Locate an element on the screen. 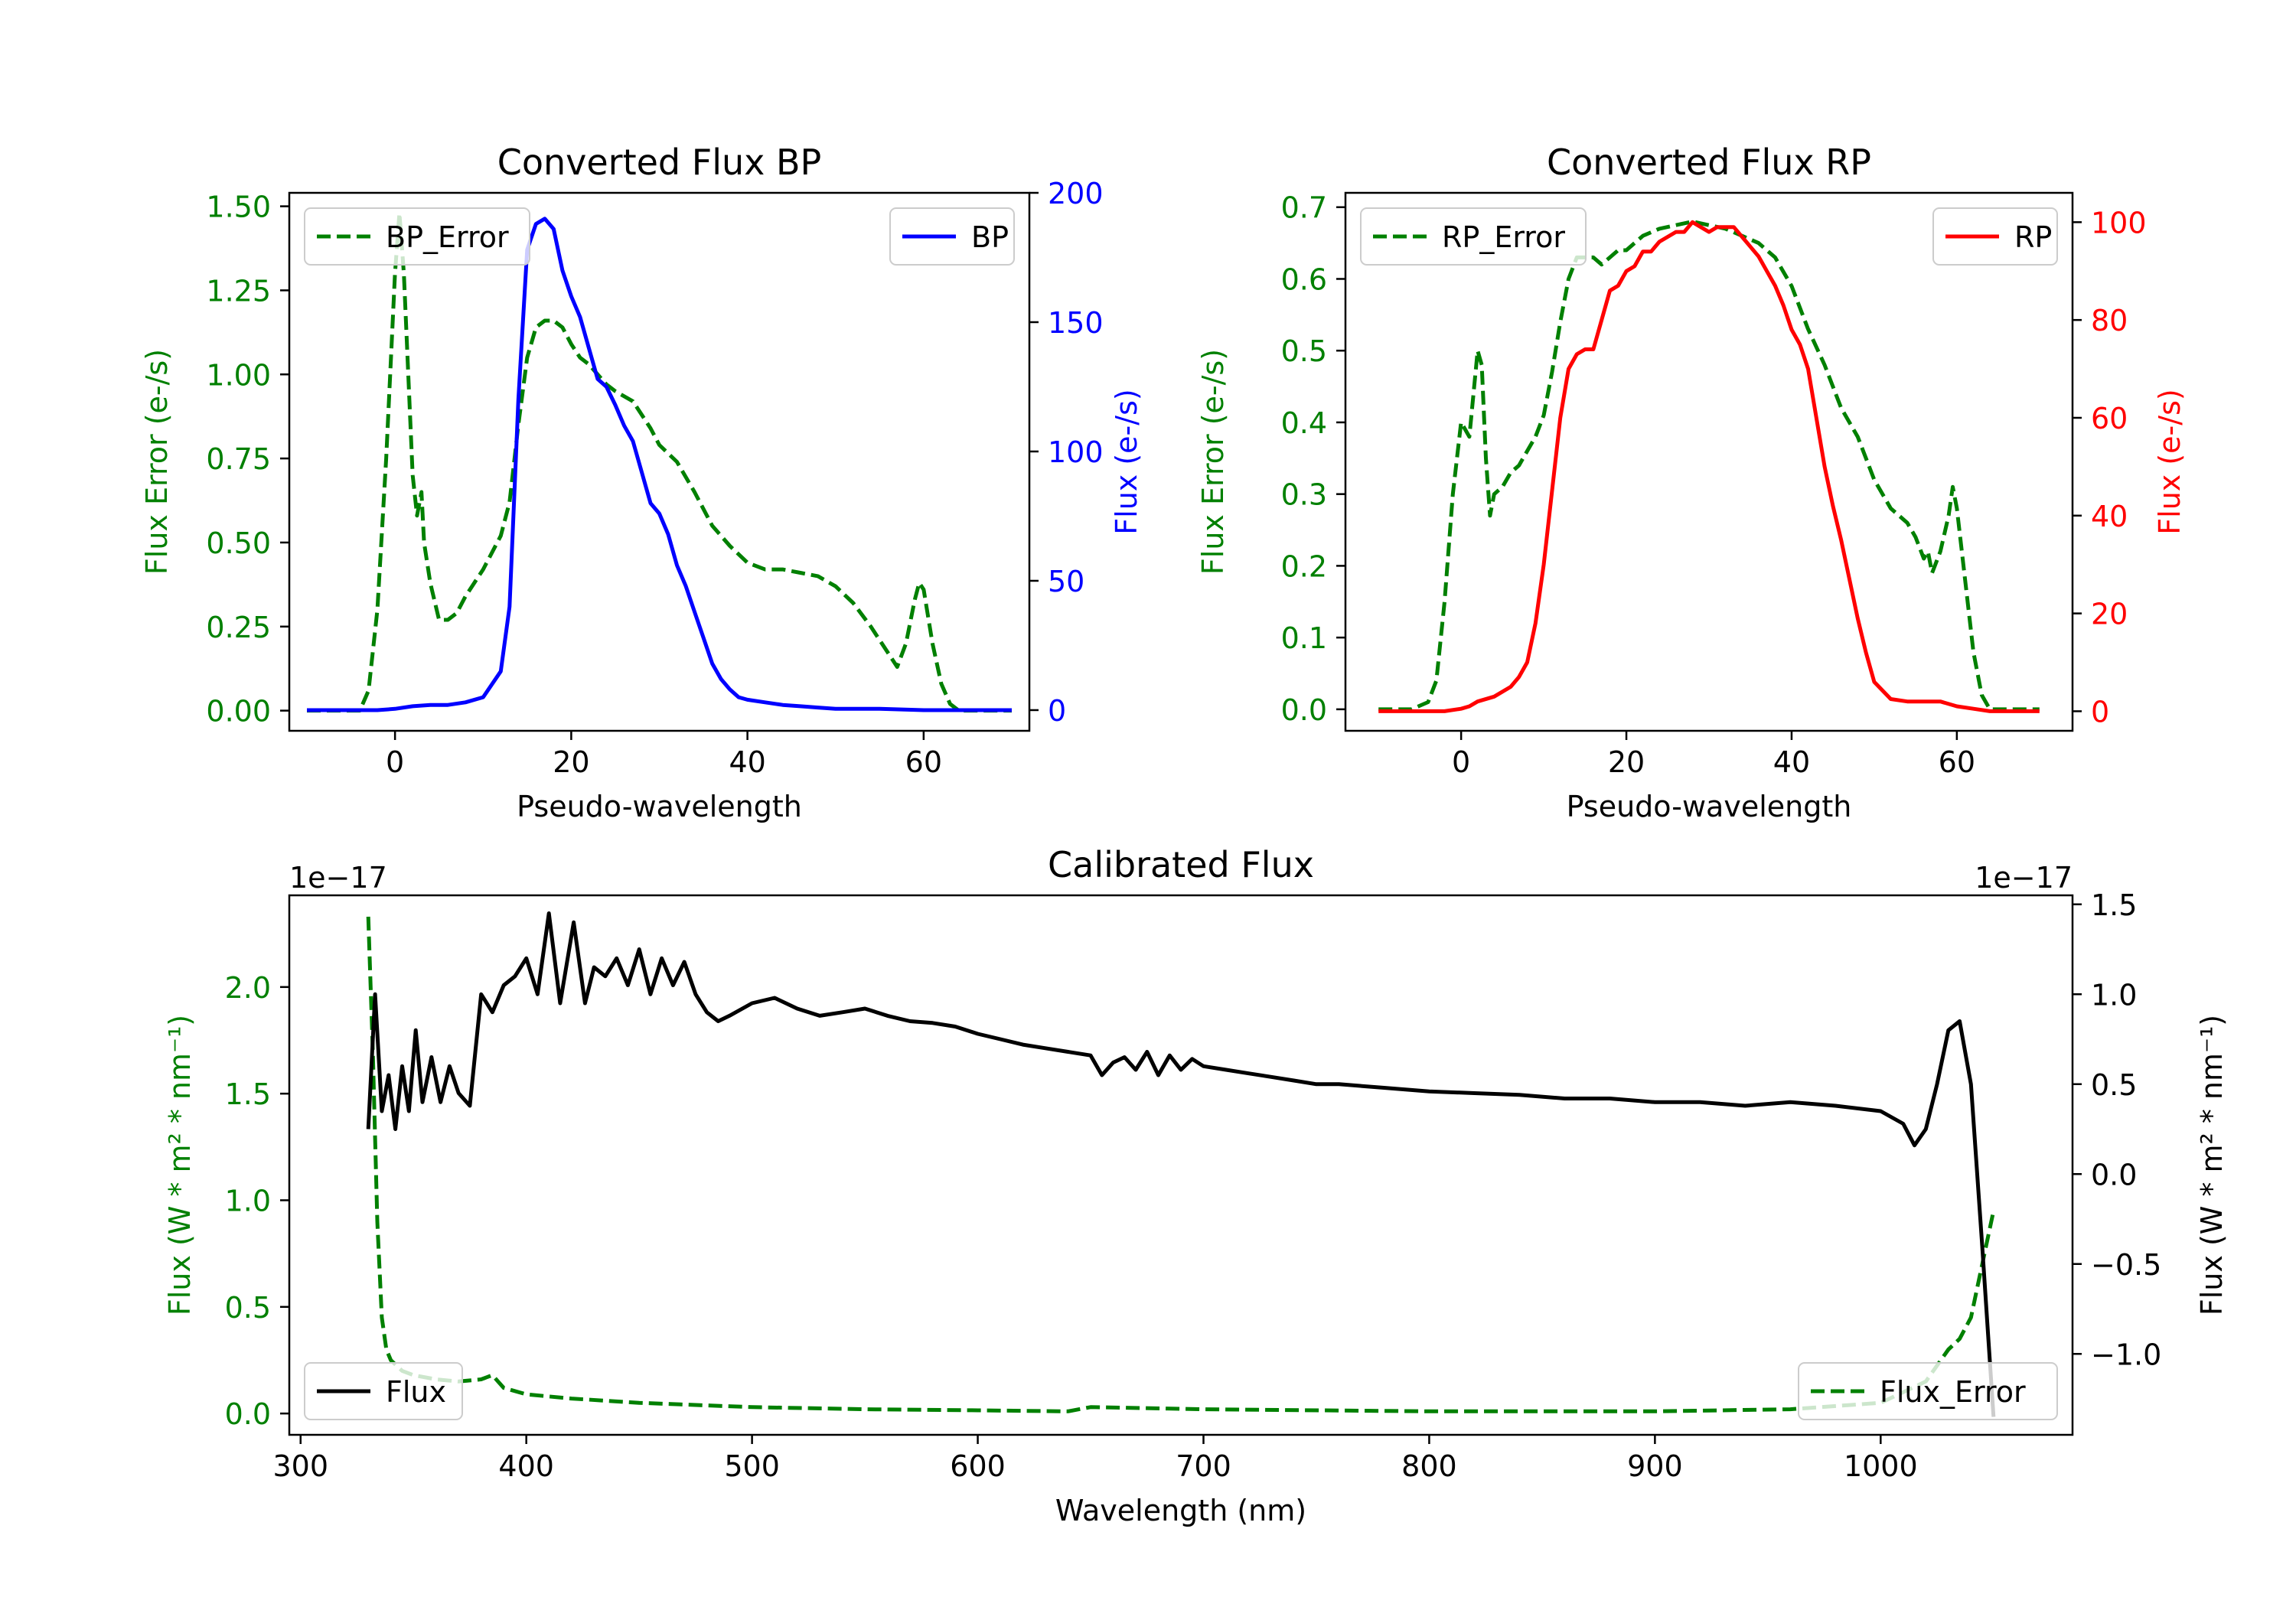  rp-y-left-axis-label: Flux Error (e-/s) is located at coordinates (1213, 462).